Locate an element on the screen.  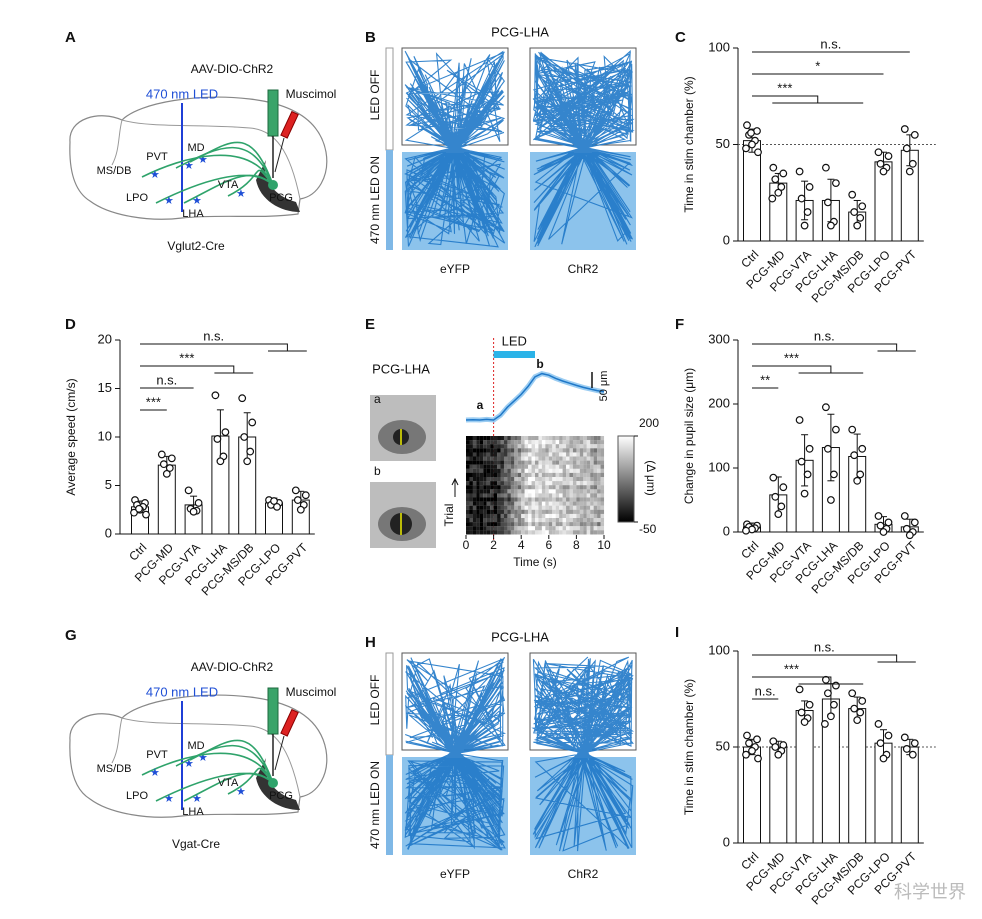
bracket is located at coordinates (808, 99).